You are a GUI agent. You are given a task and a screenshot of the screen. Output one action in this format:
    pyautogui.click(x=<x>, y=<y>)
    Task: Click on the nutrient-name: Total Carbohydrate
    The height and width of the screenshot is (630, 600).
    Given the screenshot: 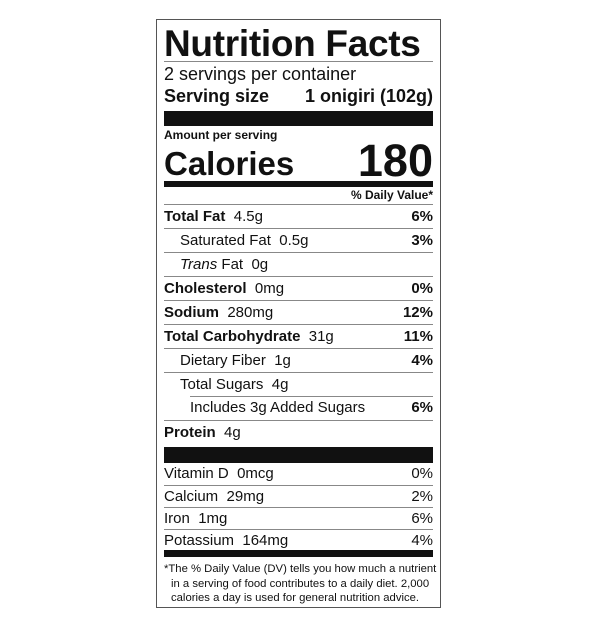 What is the action you would take?
    pyautogui.click(x=232, y=336)
    